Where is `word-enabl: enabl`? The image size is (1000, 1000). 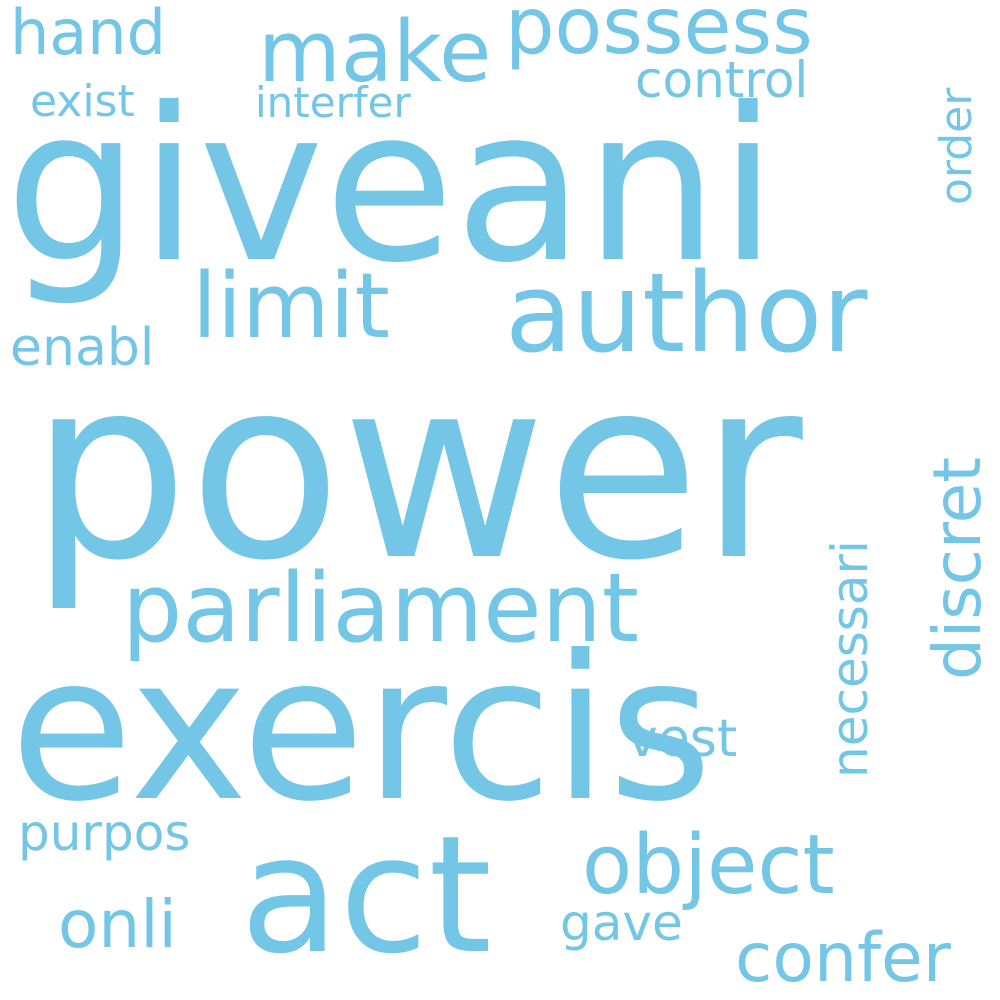
word-enabl: enabl is located at coordinates (82, 348).